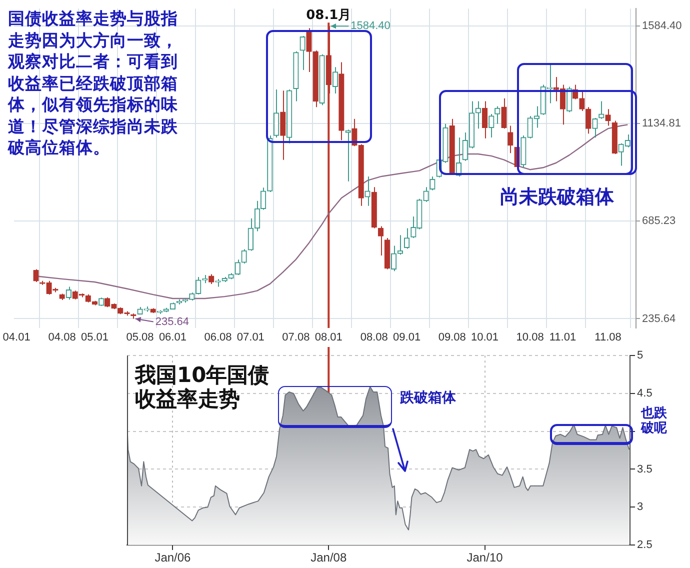  What do you see at coordinates (370, 26) in the screenshot?
I see `annotation: 1584.40` at bounding box center [370, 26].